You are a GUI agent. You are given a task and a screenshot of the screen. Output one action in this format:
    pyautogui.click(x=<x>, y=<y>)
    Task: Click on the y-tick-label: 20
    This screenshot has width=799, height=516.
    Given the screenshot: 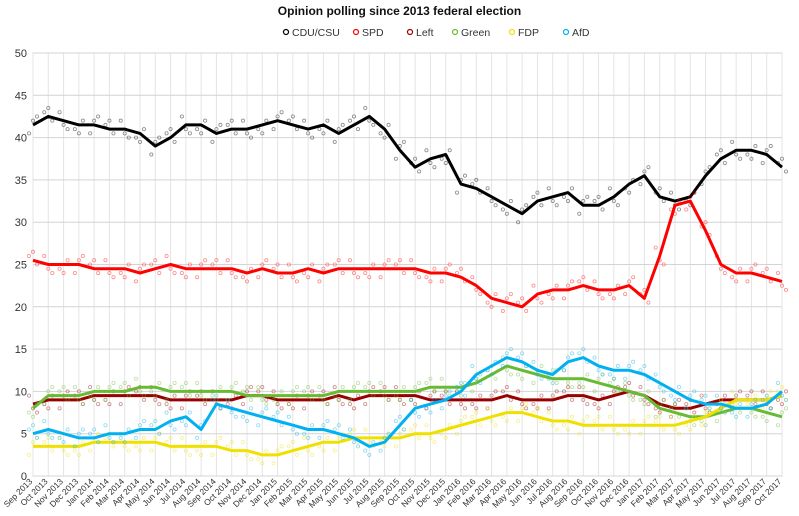 What is the action you would take?
    pyautogui.click(x=21, y=308)
    